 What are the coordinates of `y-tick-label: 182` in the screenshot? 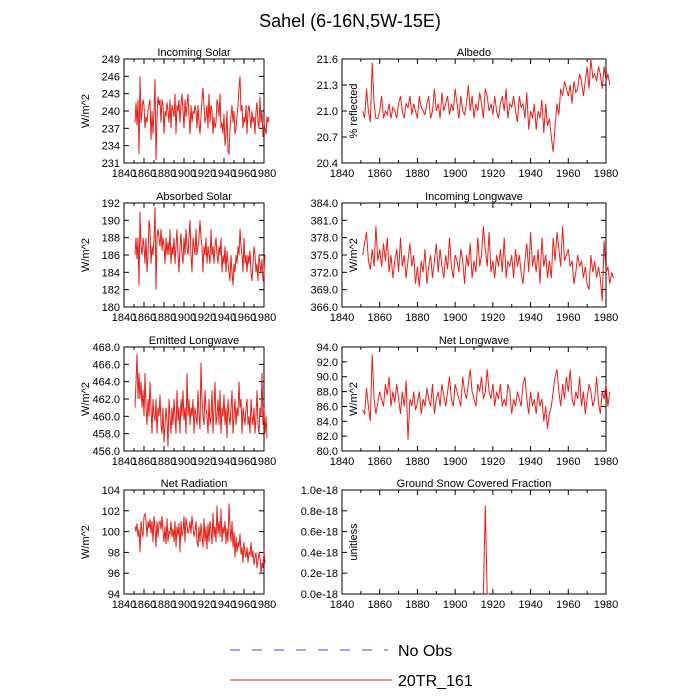 It's located at (111, 291).